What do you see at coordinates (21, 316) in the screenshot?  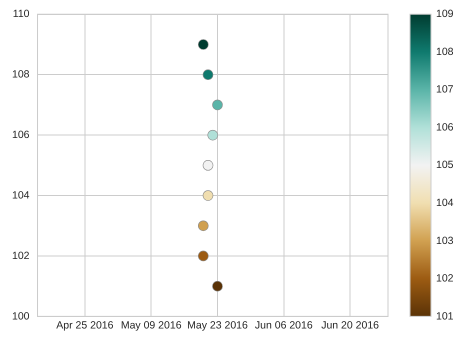 I see `y-tick-label: 100` at bounding box center [21, 316].